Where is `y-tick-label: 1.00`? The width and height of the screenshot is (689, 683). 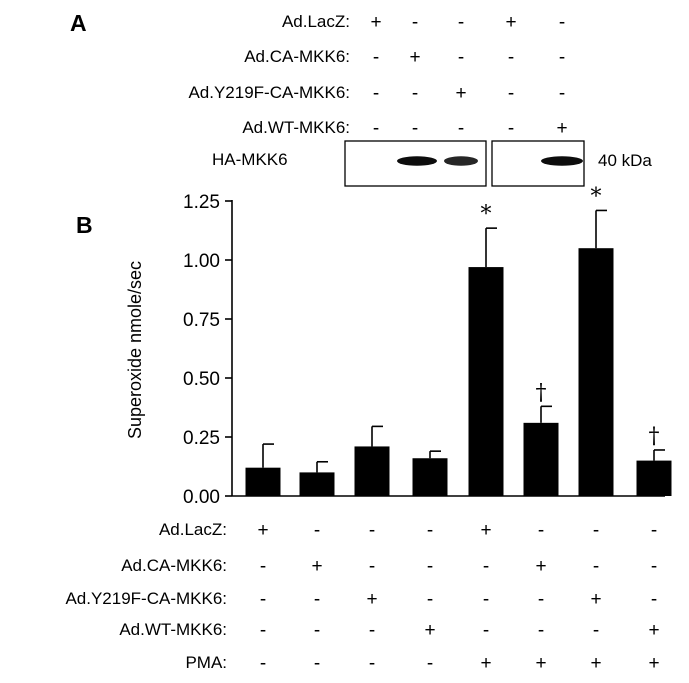
y-tick-label: 1.00 is located at coordinates (201, 261).